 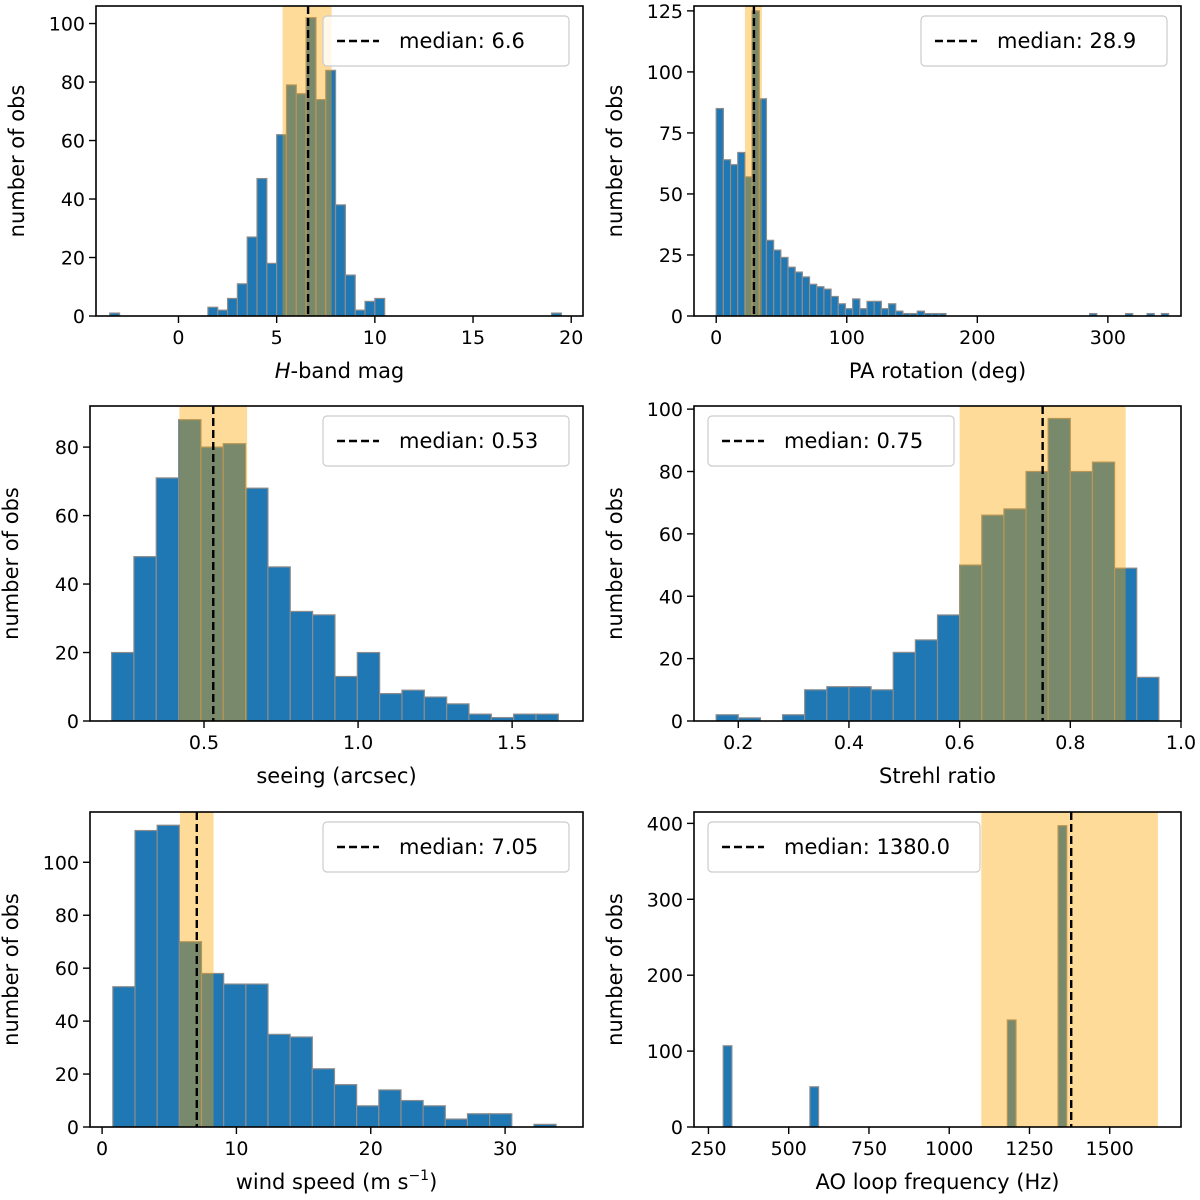 What do you see at coordinates (960, 743) in the screenshot?
I see `x-tick-label: 0.6` at bounding box center [960, 743].